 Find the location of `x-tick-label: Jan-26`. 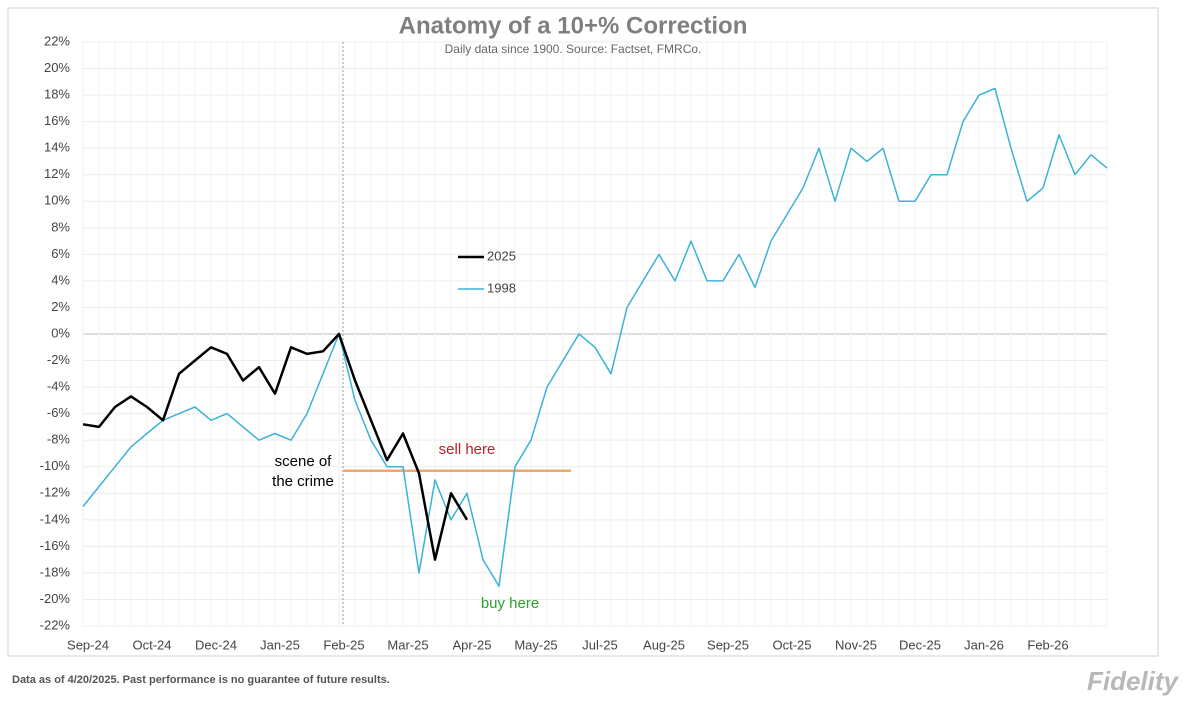

x-tick-label: Jan-26 is located at coordinates (984, 644).